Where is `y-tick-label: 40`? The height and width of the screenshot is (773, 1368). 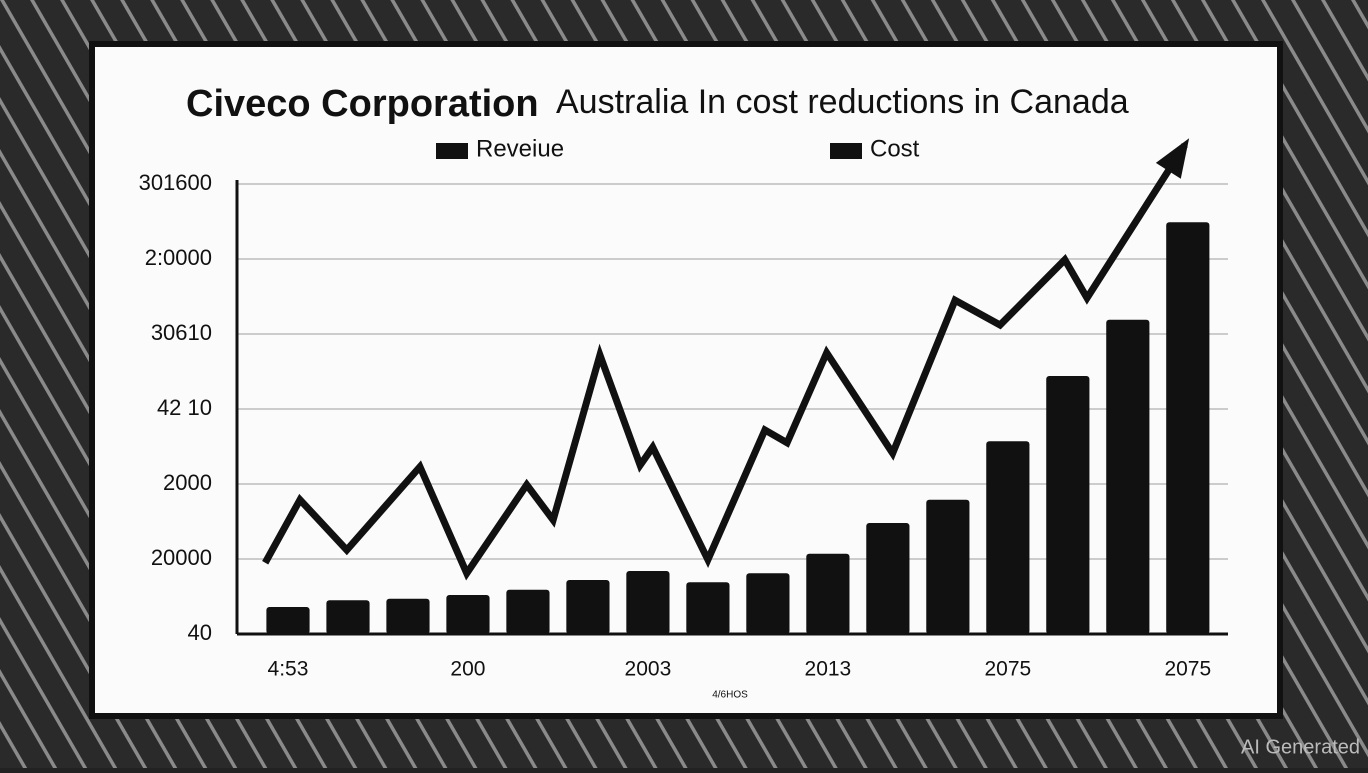 y-tick-label: 40 is located at coordinates (200, 632).